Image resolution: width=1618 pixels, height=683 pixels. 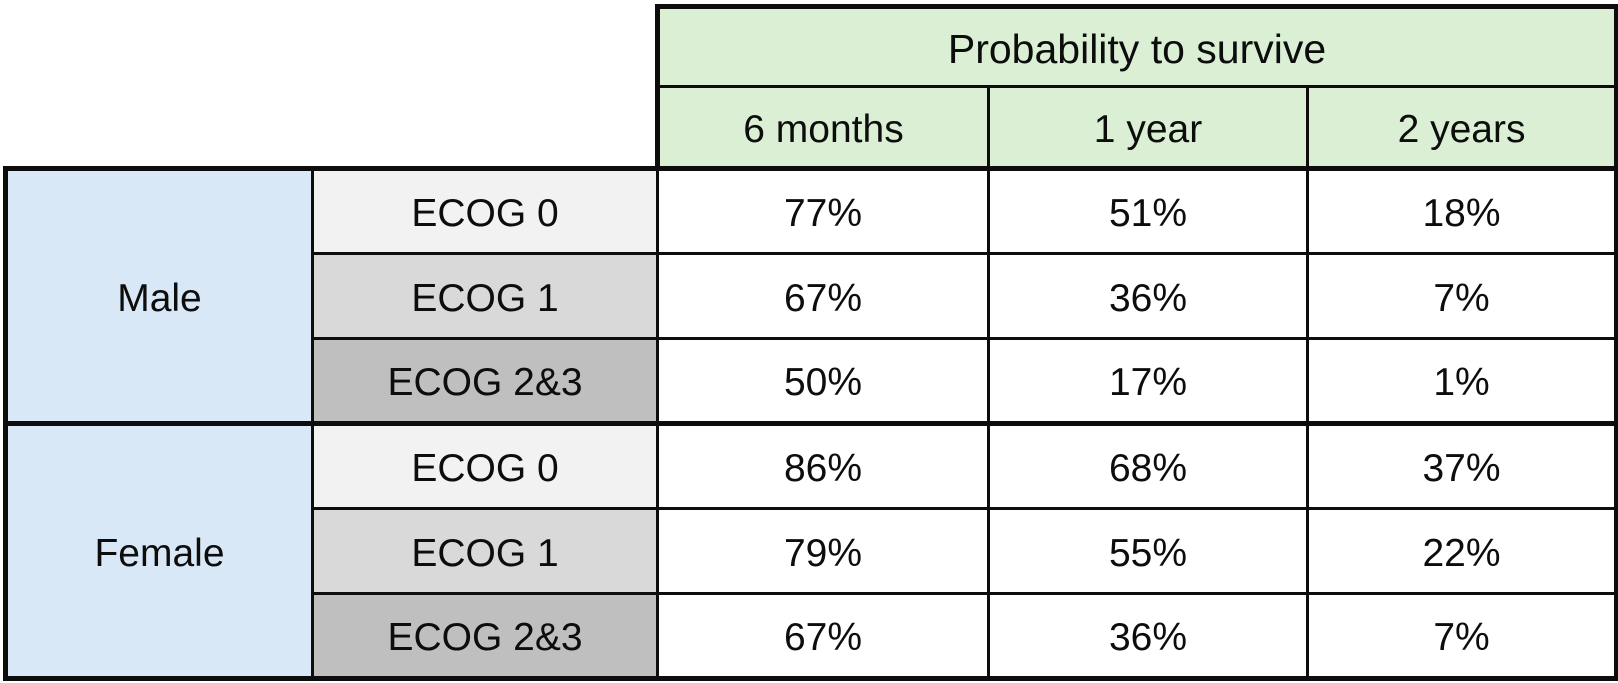 What do you see at coordinates (823, 465) in the screenshot?
I see `value-cell: 86%` at bounding box center [823, 465].